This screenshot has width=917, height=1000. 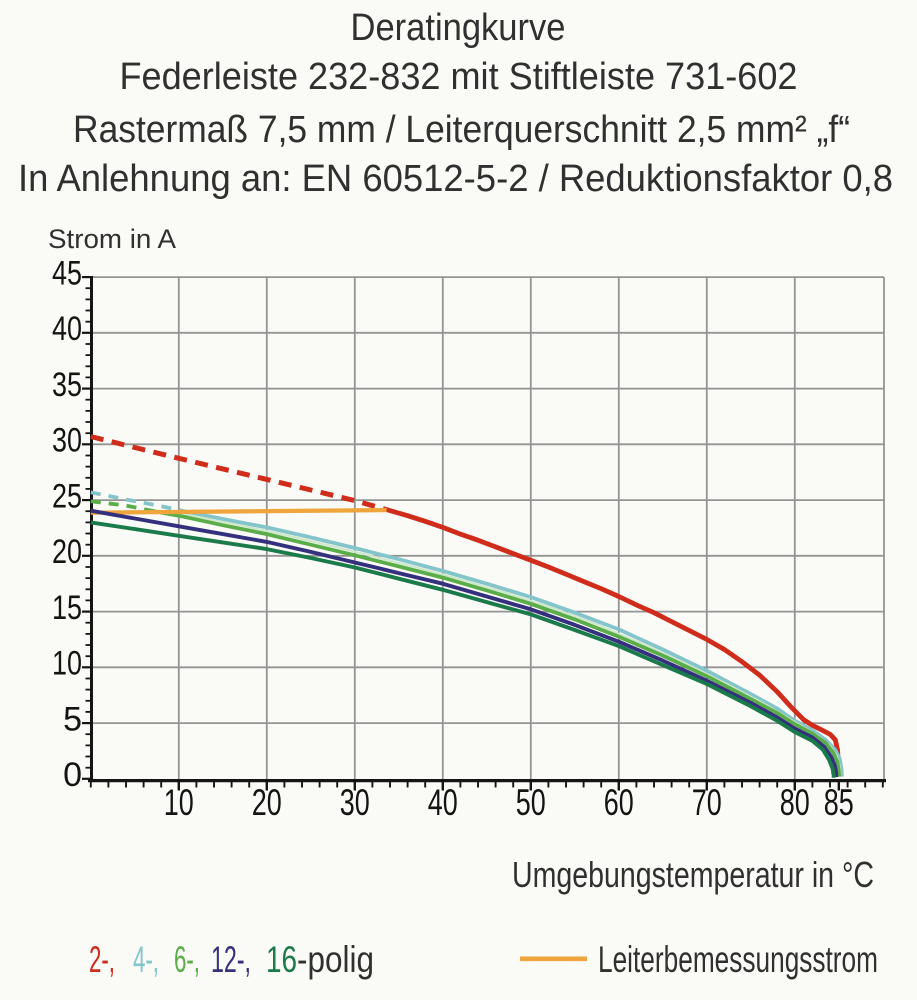 What do you see at coordinates (187, 959) in the screenshot?
I see `svg-text: 6-,` at bounding box center [187, 959].